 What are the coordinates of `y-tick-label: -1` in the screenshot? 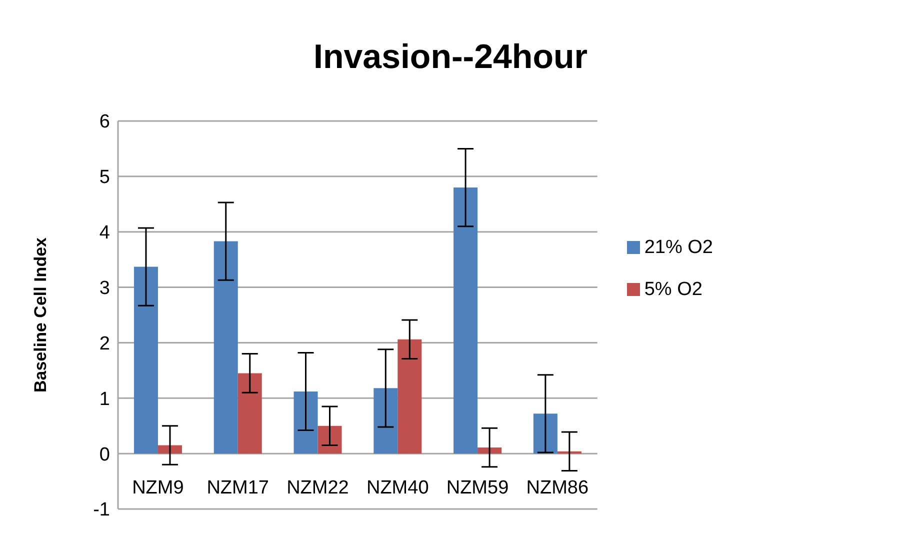 It's located at (101, 510).